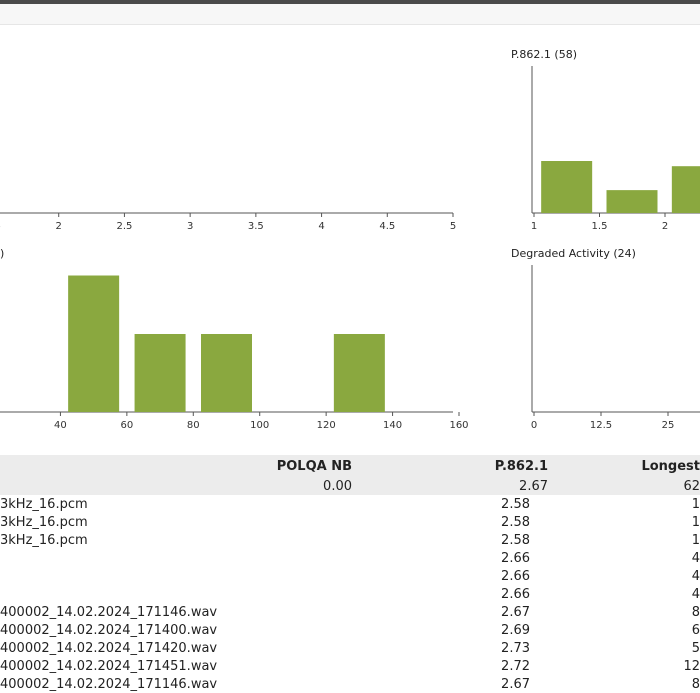 The image size is (700, 693). I want to click on chart-title: ), so click(2, 253).